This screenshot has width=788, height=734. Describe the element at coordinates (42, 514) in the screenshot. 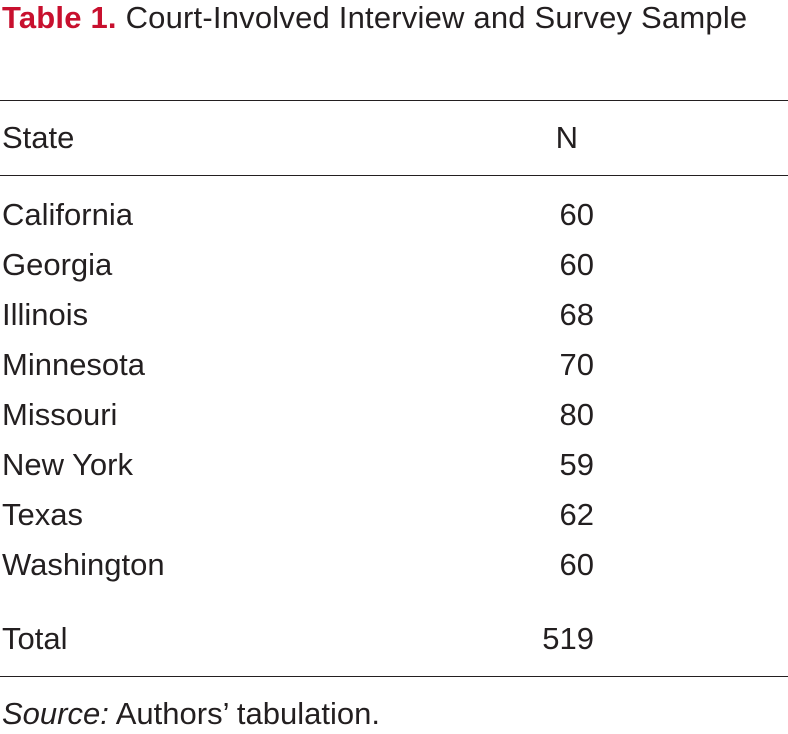

I see `state-cell: Texas` at that location.